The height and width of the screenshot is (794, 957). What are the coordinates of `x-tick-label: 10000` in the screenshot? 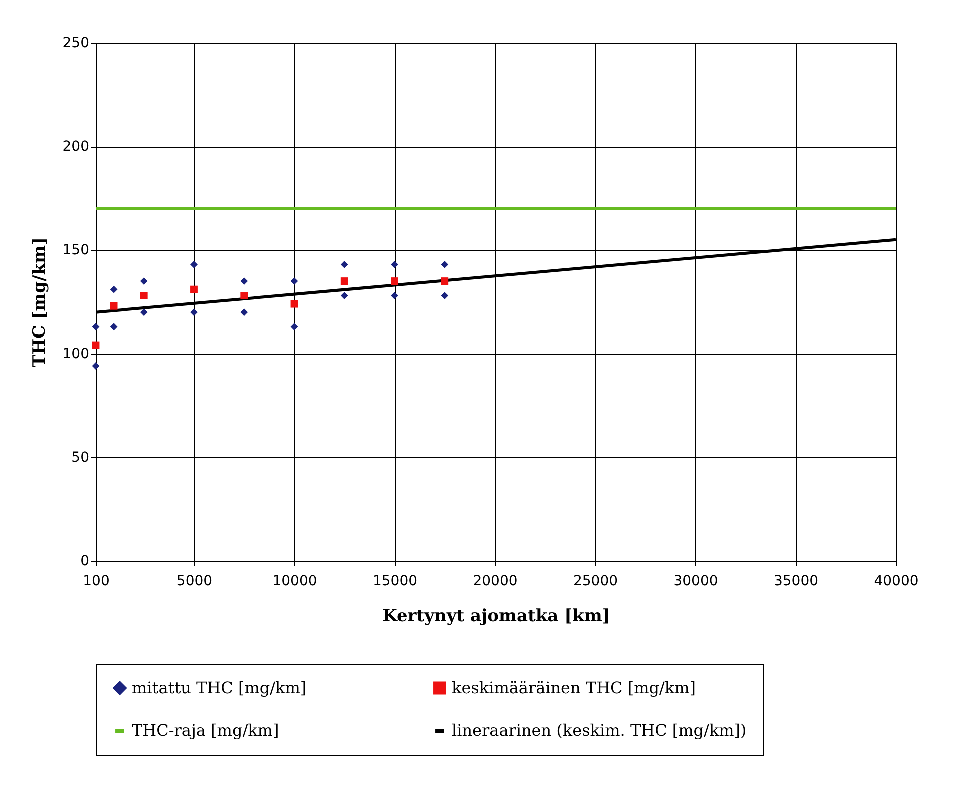 It's located at (295, 582).